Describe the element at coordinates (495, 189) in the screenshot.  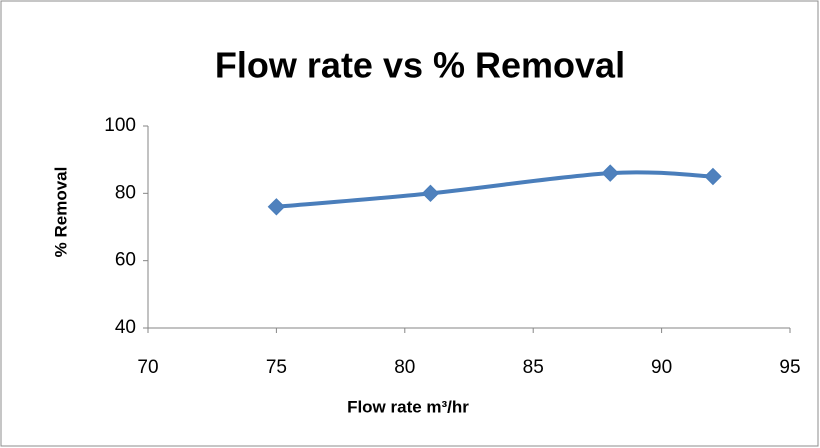
I see `series-line` at that location.